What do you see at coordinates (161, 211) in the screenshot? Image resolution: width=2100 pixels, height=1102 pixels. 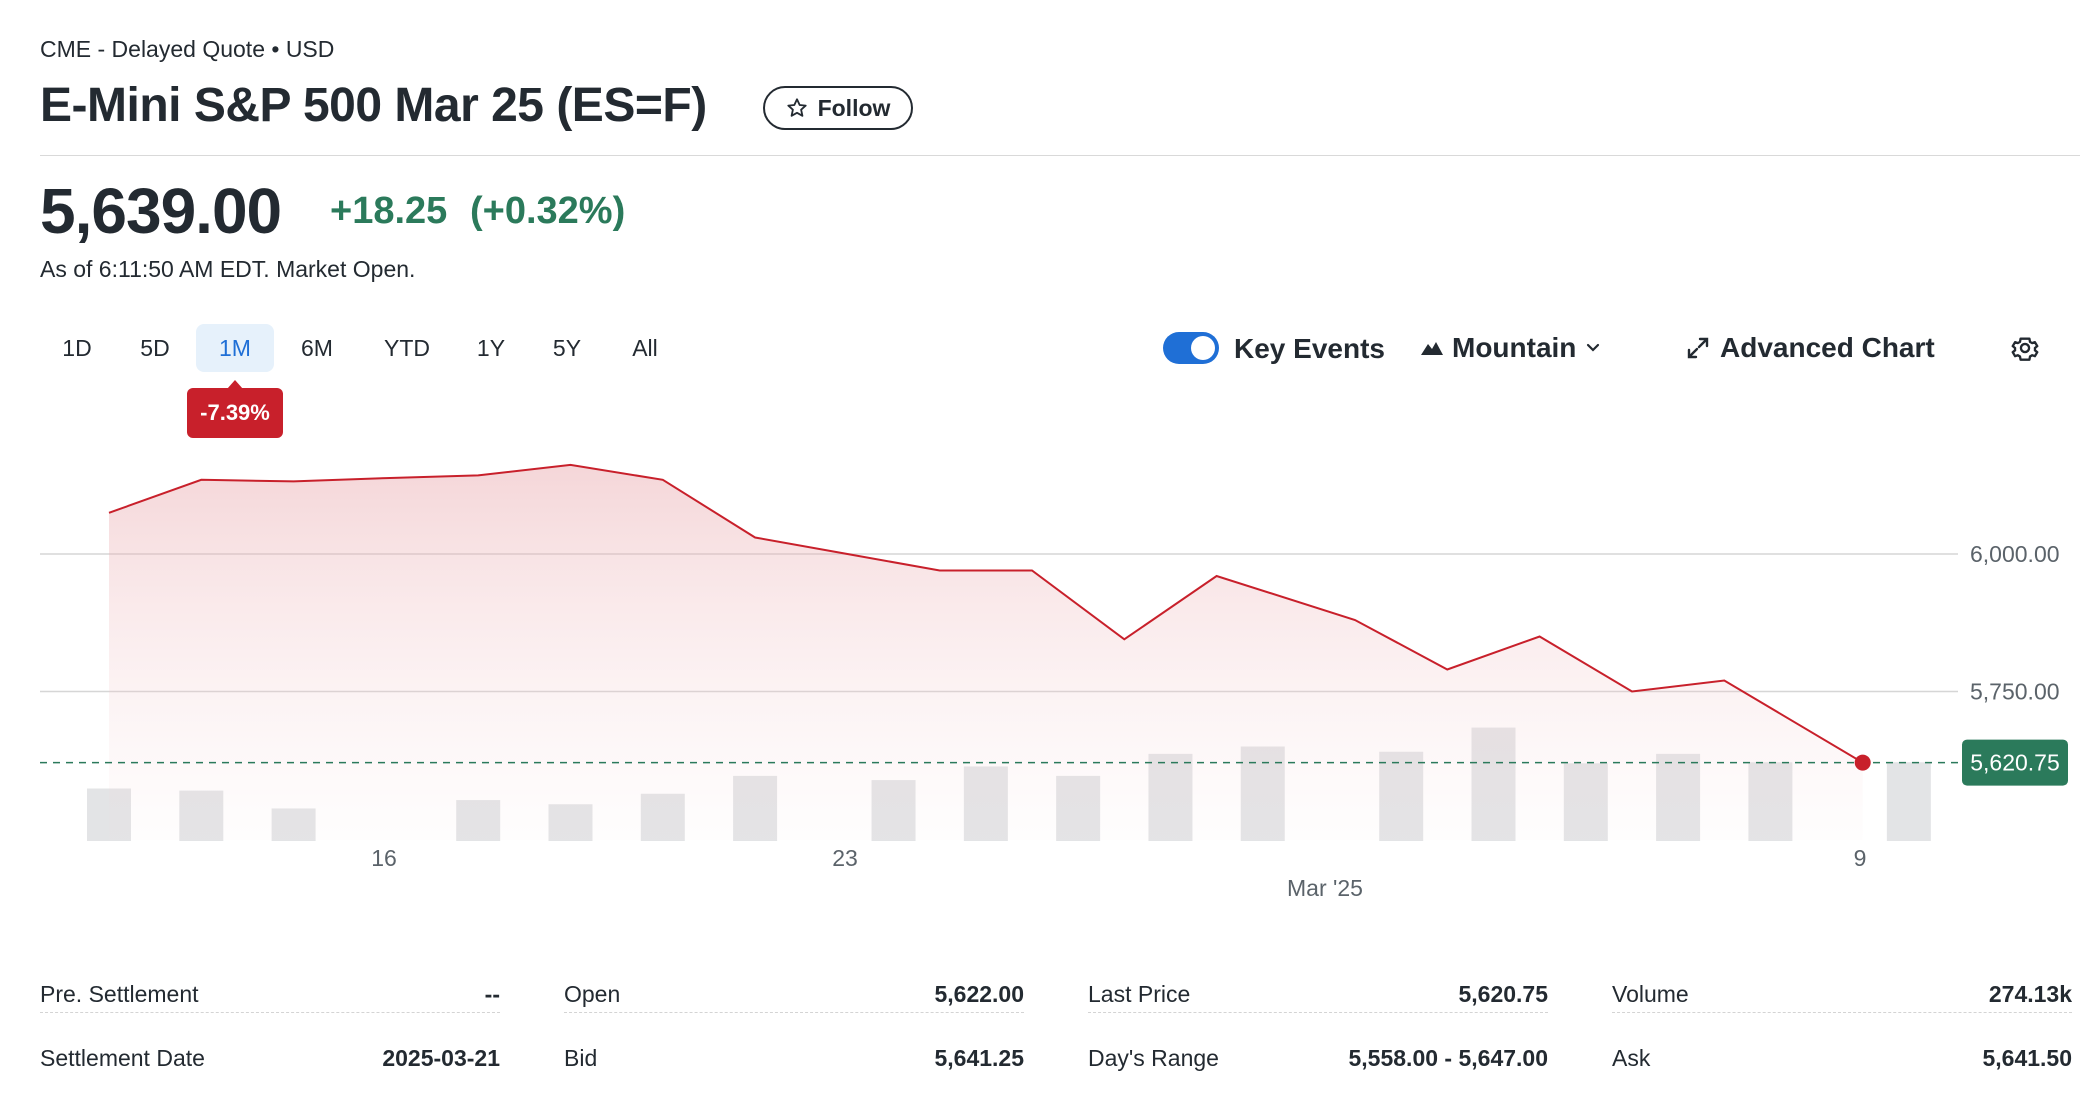 I see `current-price: 5,639.00` at bounding box center [161, 211].